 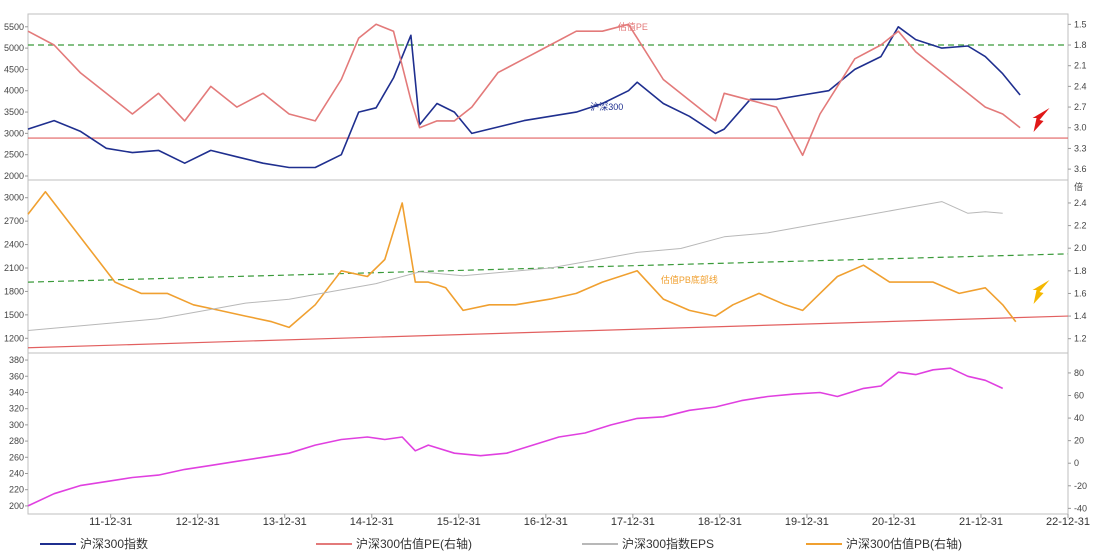 I want to click on x-tick-label: 17-12-31, so click(x=633, y=522).